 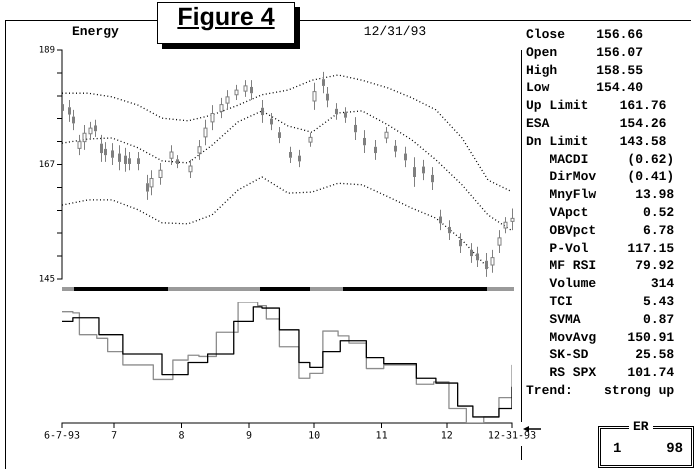 I want to click on y-tick-label: 145, so click(x=46, y=279).